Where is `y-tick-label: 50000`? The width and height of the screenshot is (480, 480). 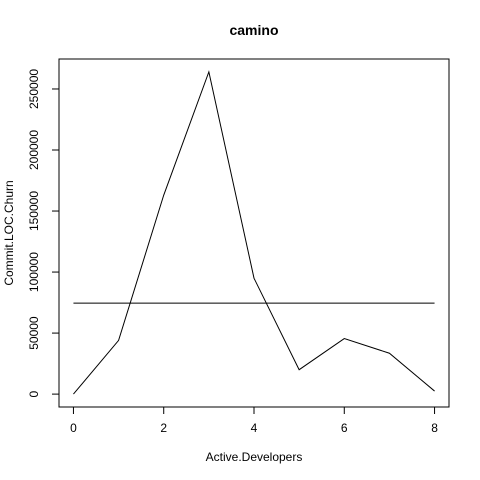 y-tick-label: 50000 is located at coordinates (34, 333).